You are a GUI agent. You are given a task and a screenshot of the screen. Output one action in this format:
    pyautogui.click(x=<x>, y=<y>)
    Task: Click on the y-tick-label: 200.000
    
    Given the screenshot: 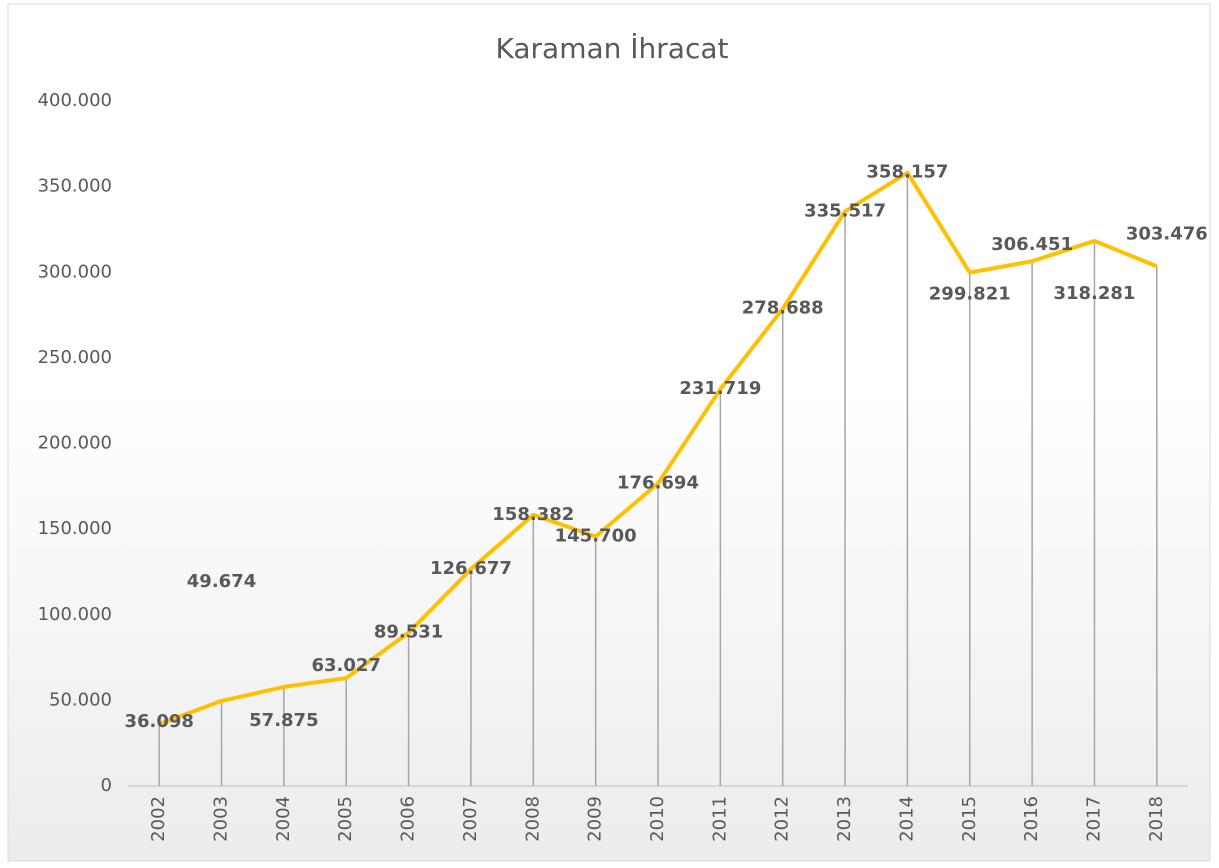 What is the action you would take?
    pyautogui.click(x=75, y=443)
    